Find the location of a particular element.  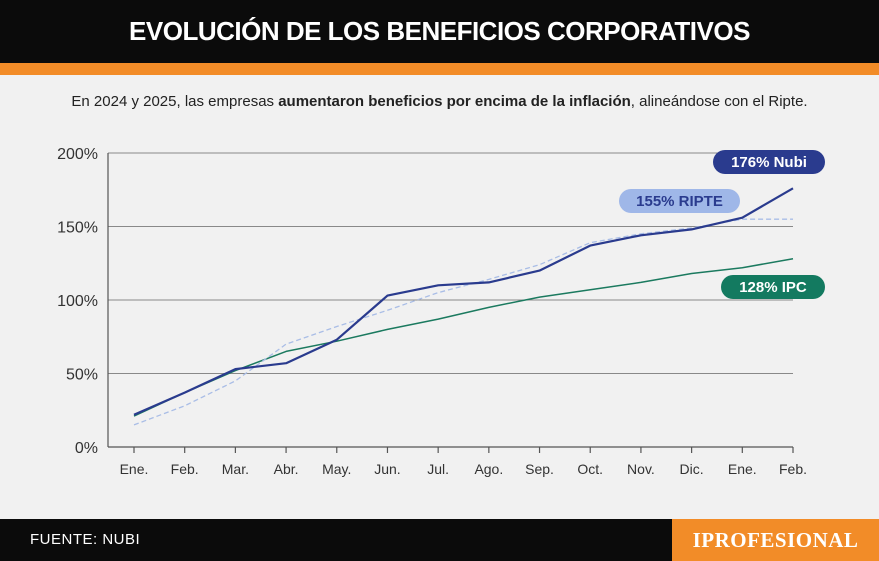

header-bar: EVOLUCIÓN DE LOS BENEFICIOS CORPORATIVOS is located at coordinates (439, 31).